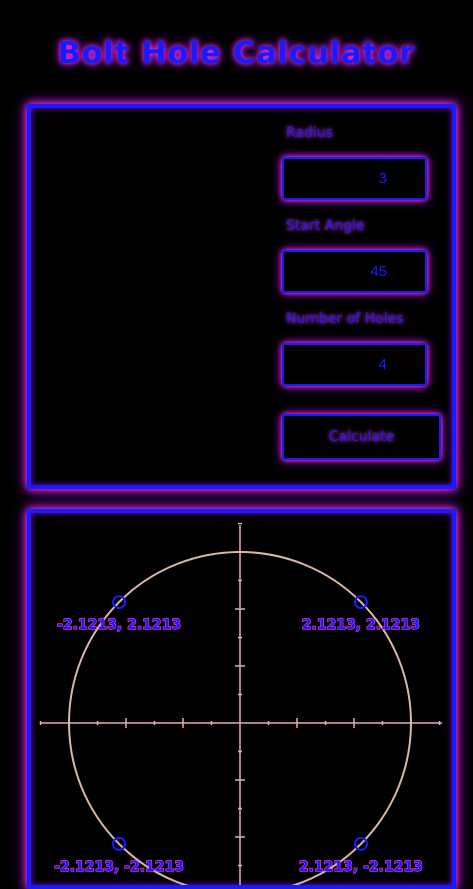 This screenshot has width=473, height=889. Describe the element at coordinates (361, 867) in the screenshot. I see `bolt-hole-label: 2.1213, -2.1213` at that location.